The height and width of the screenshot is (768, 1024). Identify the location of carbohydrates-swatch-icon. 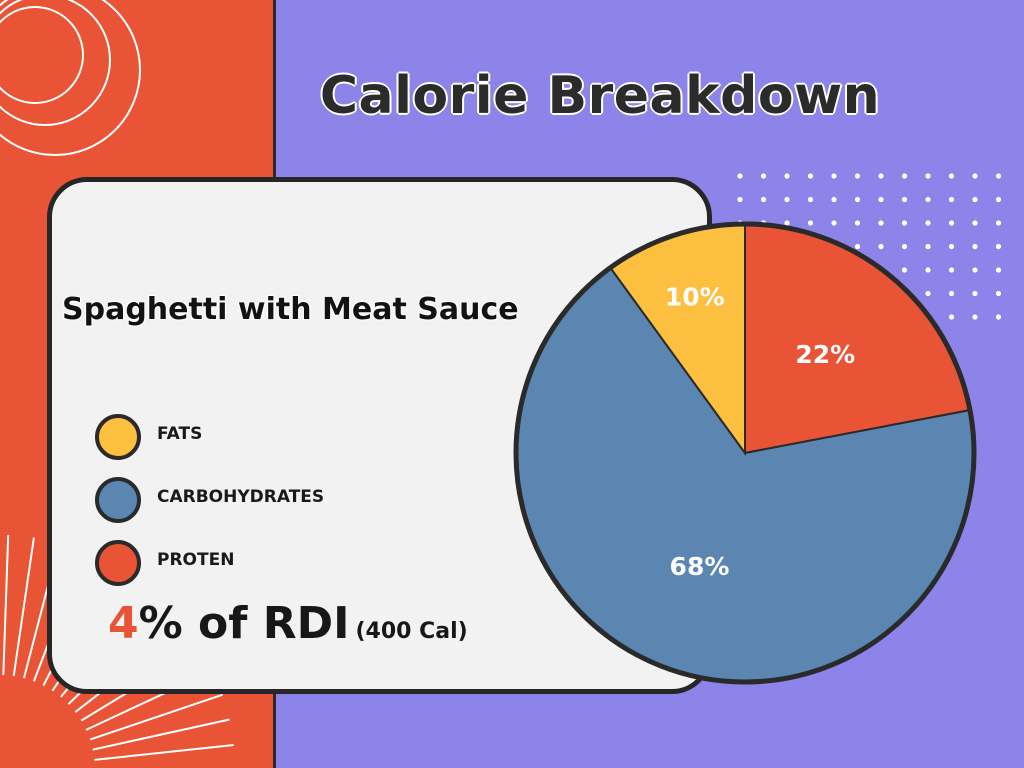
(118, 500).